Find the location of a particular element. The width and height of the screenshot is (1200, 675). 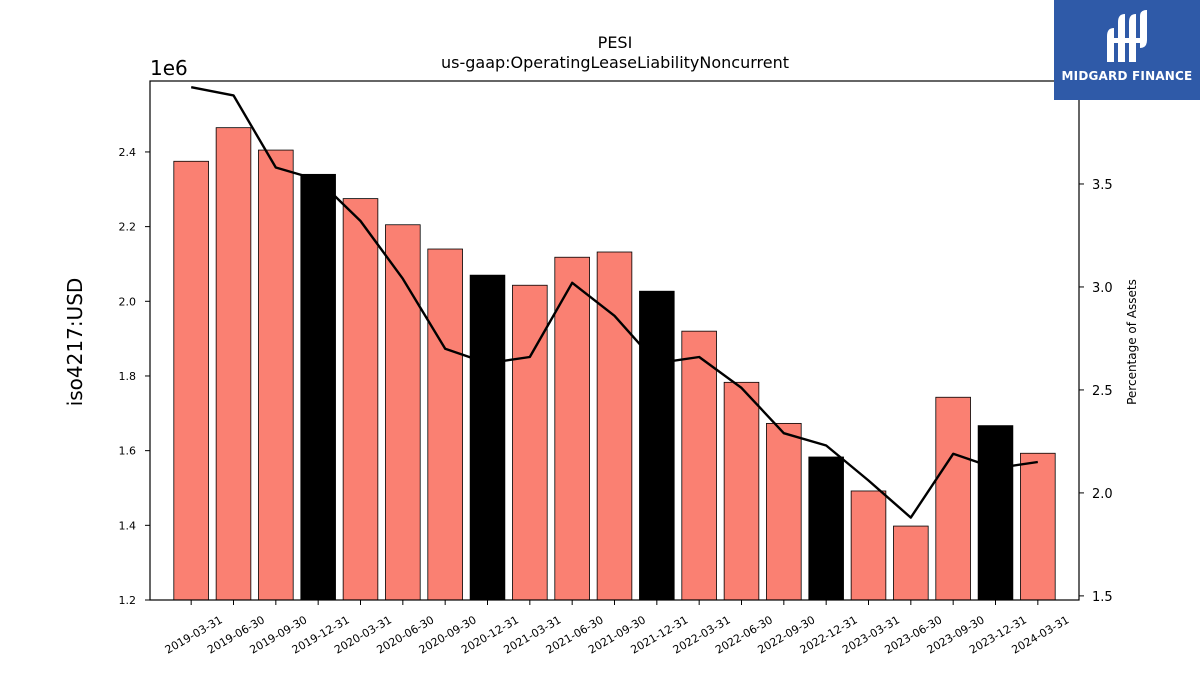

y-tick-label: 2.4 is located at coordinates (128, 152).